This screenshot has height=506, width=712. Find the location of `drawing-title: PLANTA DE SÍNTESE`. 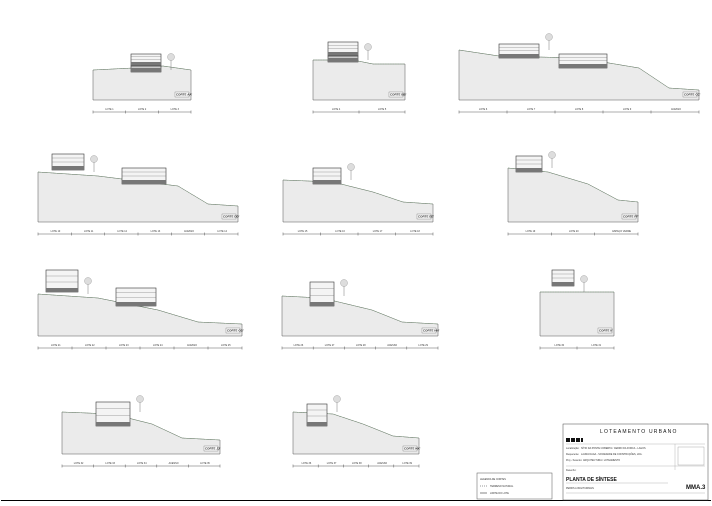

drawing-title: PLANTA DE SÍNTESE is located at coordinates (592, 479).